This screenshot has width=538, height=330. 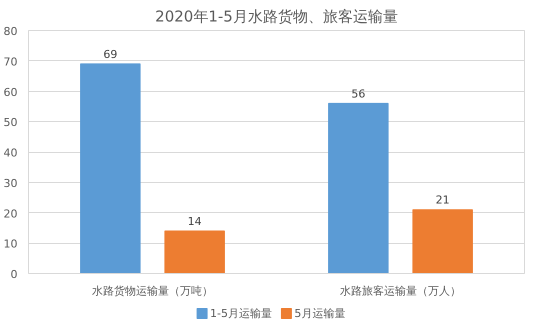 What do you see at coordinates (241, 313) in the screenshot?
I see `legend-label: 1-5月运输量` at bounding box center [241, 313].